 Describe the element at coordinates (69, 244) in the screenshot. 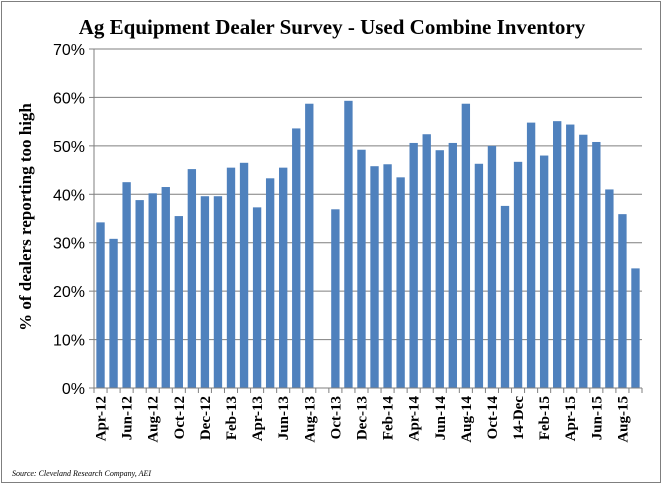

I see `y-tick-label: 30%` at that location.